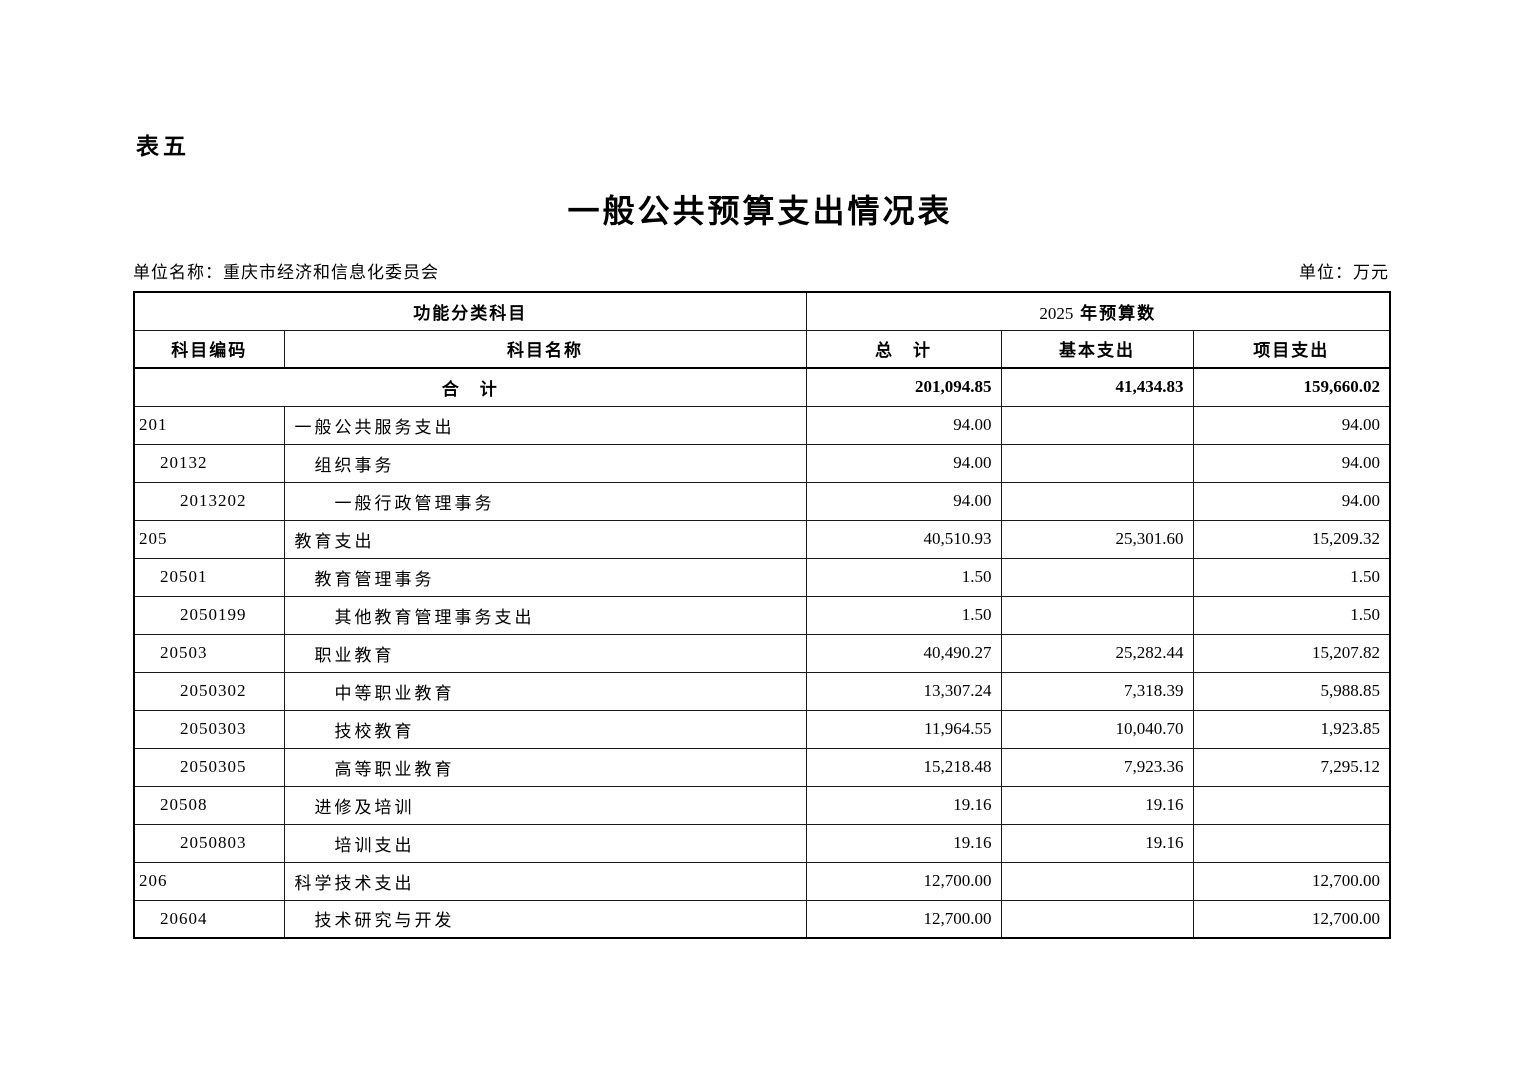 The image size is (1520, 1074). I want to click on page-title: 一般公共预算支出情况表, so click(760, 211).